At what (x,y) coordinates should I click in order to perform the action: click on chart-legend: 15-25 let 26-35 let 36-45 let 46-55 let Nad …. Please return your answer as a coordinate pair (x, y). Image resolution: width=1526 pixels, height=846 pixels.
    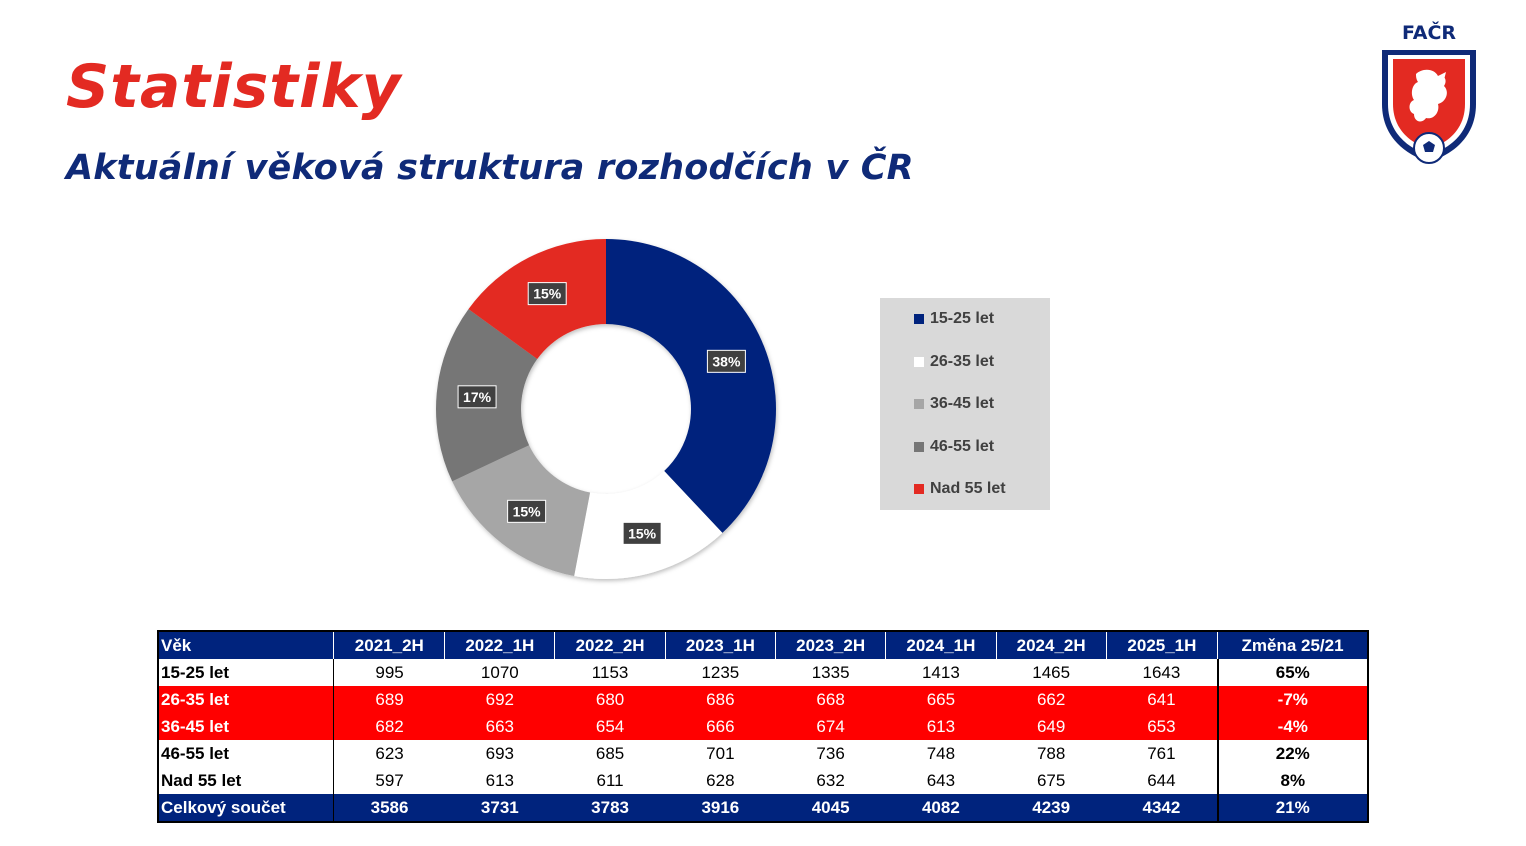
    Looking at the image, I should click on (965, 404).